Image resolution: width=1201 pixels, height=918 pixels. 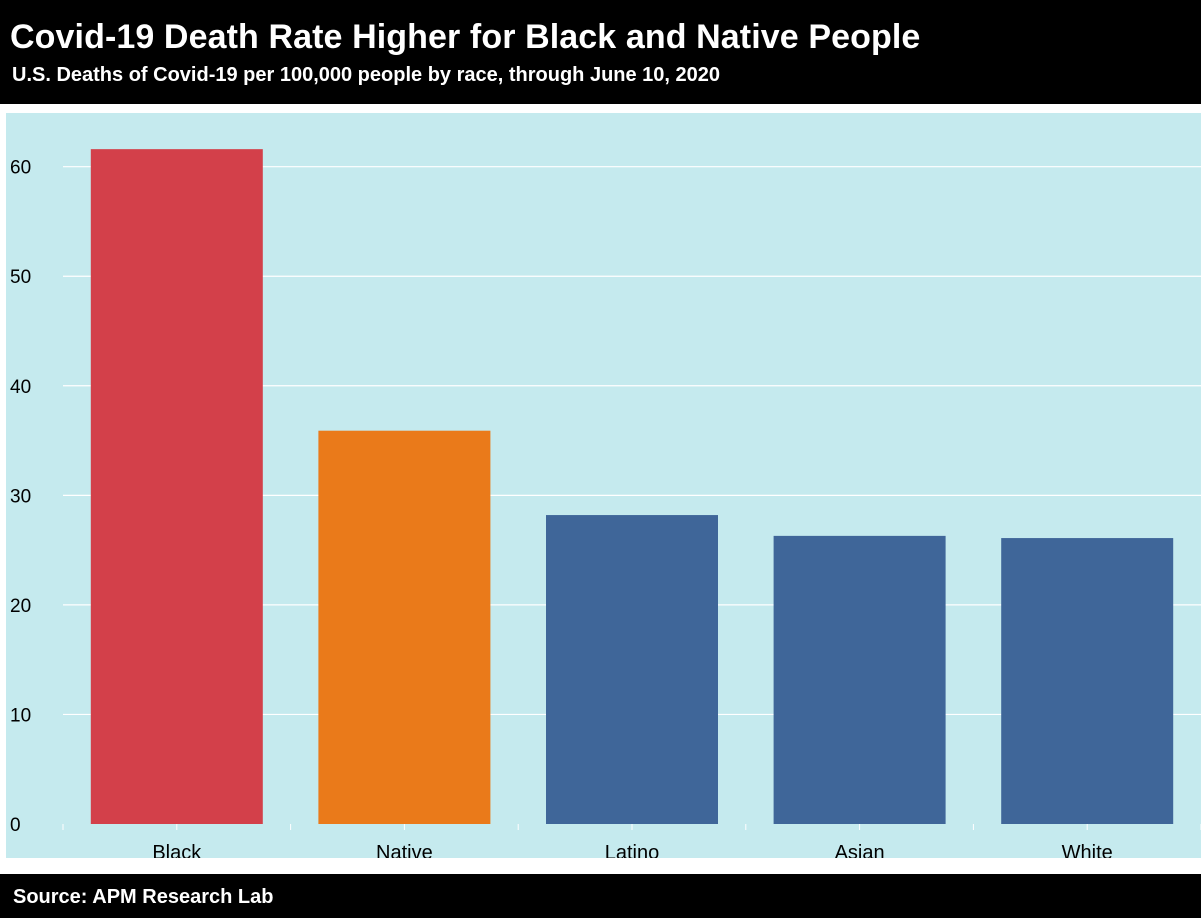 I want to click on source-note: Source: APM Research Lab, so click(x=143, y=897).